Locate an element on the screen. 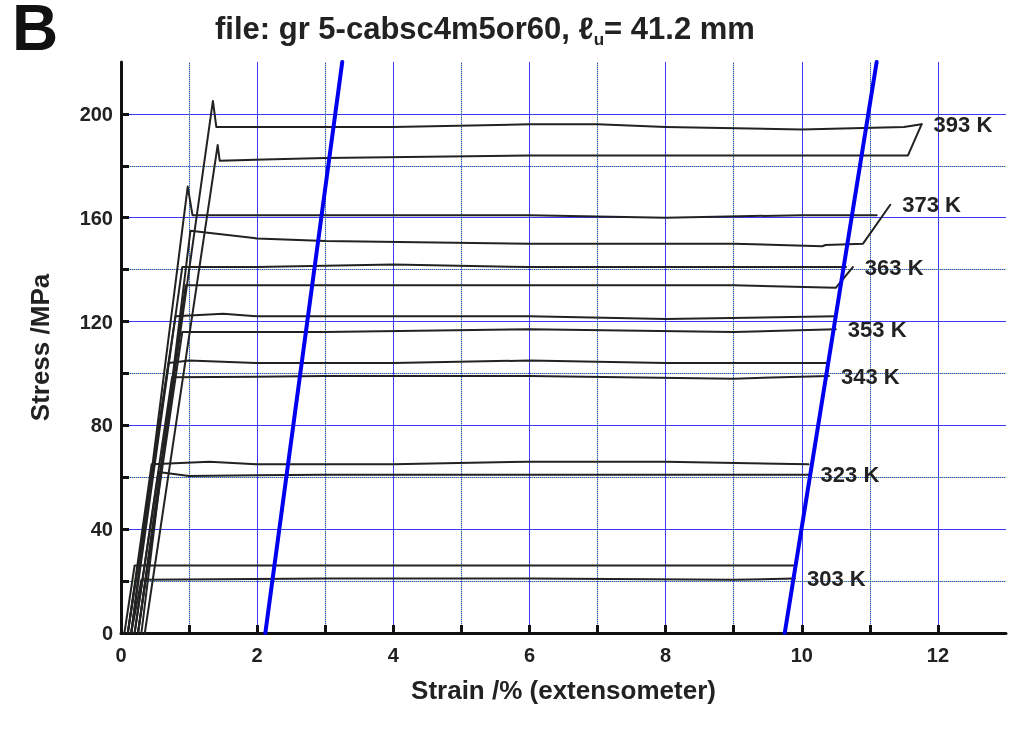 Image resolution: width=1036 pixels, height=743 pixels. x-tick-label: 6 is located at coordinates (529, 655).